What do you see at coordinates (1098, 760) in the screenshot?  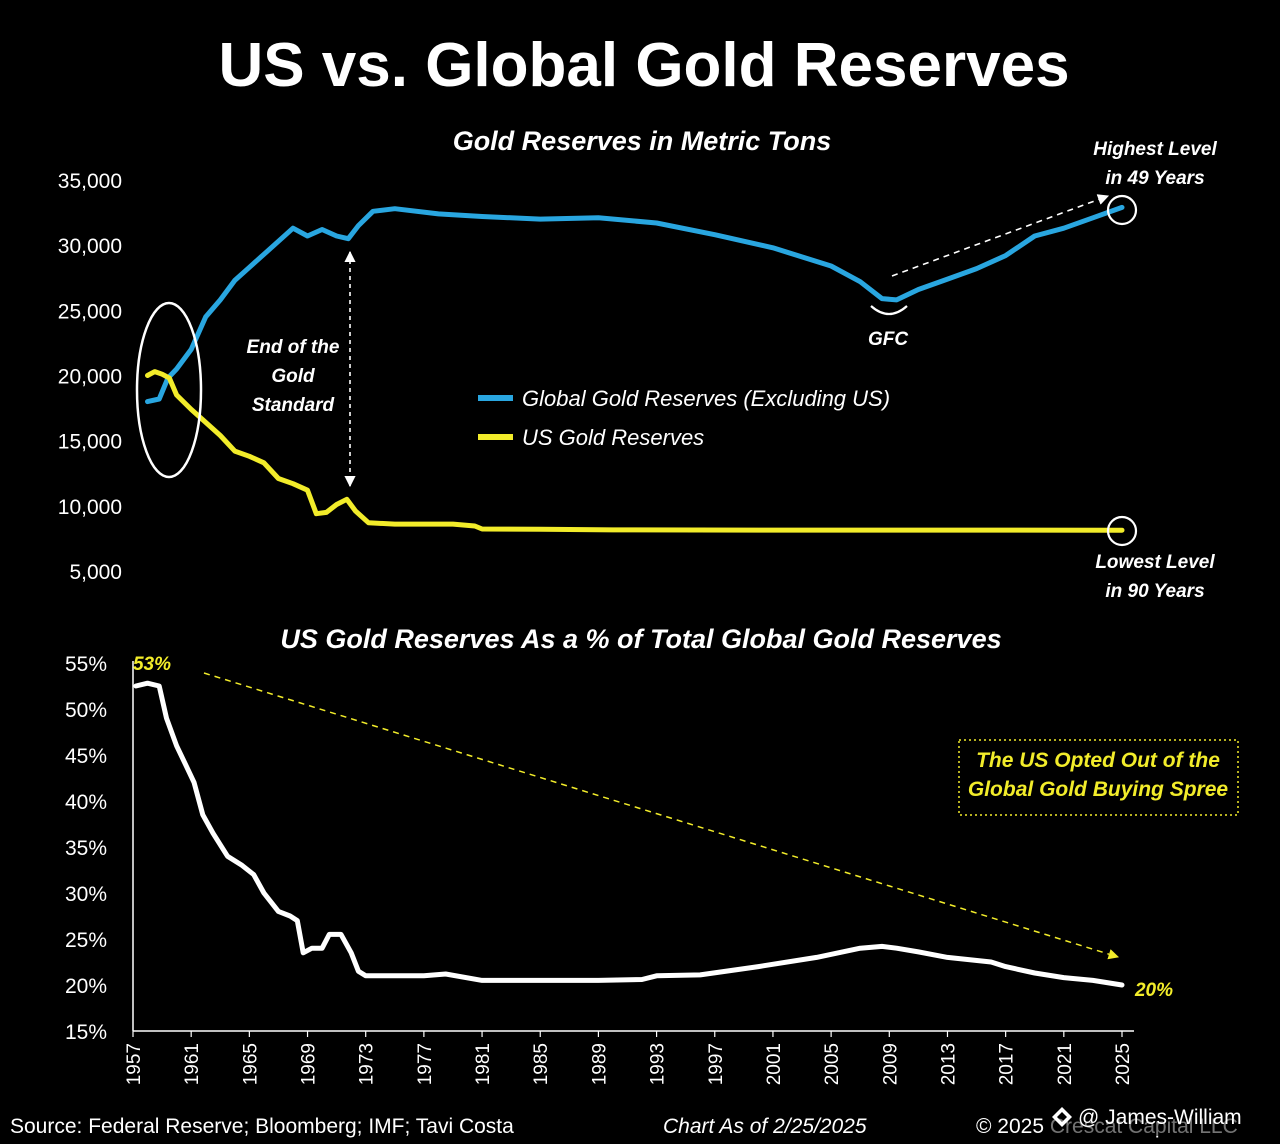 I see `callout-line-1: The US Opted Out of the` at bounding box center [1098, 760].